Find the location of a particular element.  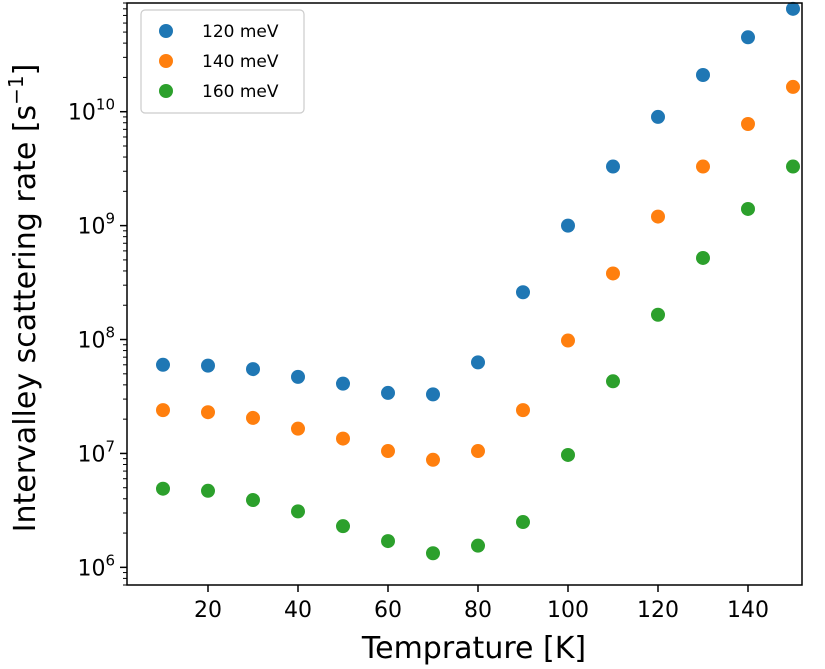

y-tick-label: 10⁶ is located at coordinates (96, 566).